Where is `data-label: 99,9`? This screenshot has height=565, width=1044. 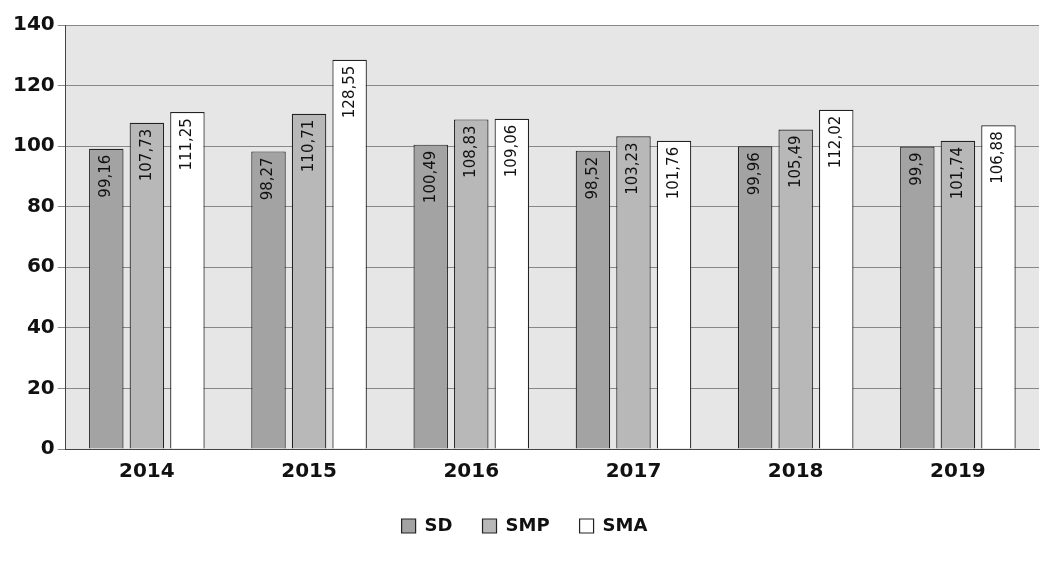 data-label: 99,9 is located at coordinates (916, 169).